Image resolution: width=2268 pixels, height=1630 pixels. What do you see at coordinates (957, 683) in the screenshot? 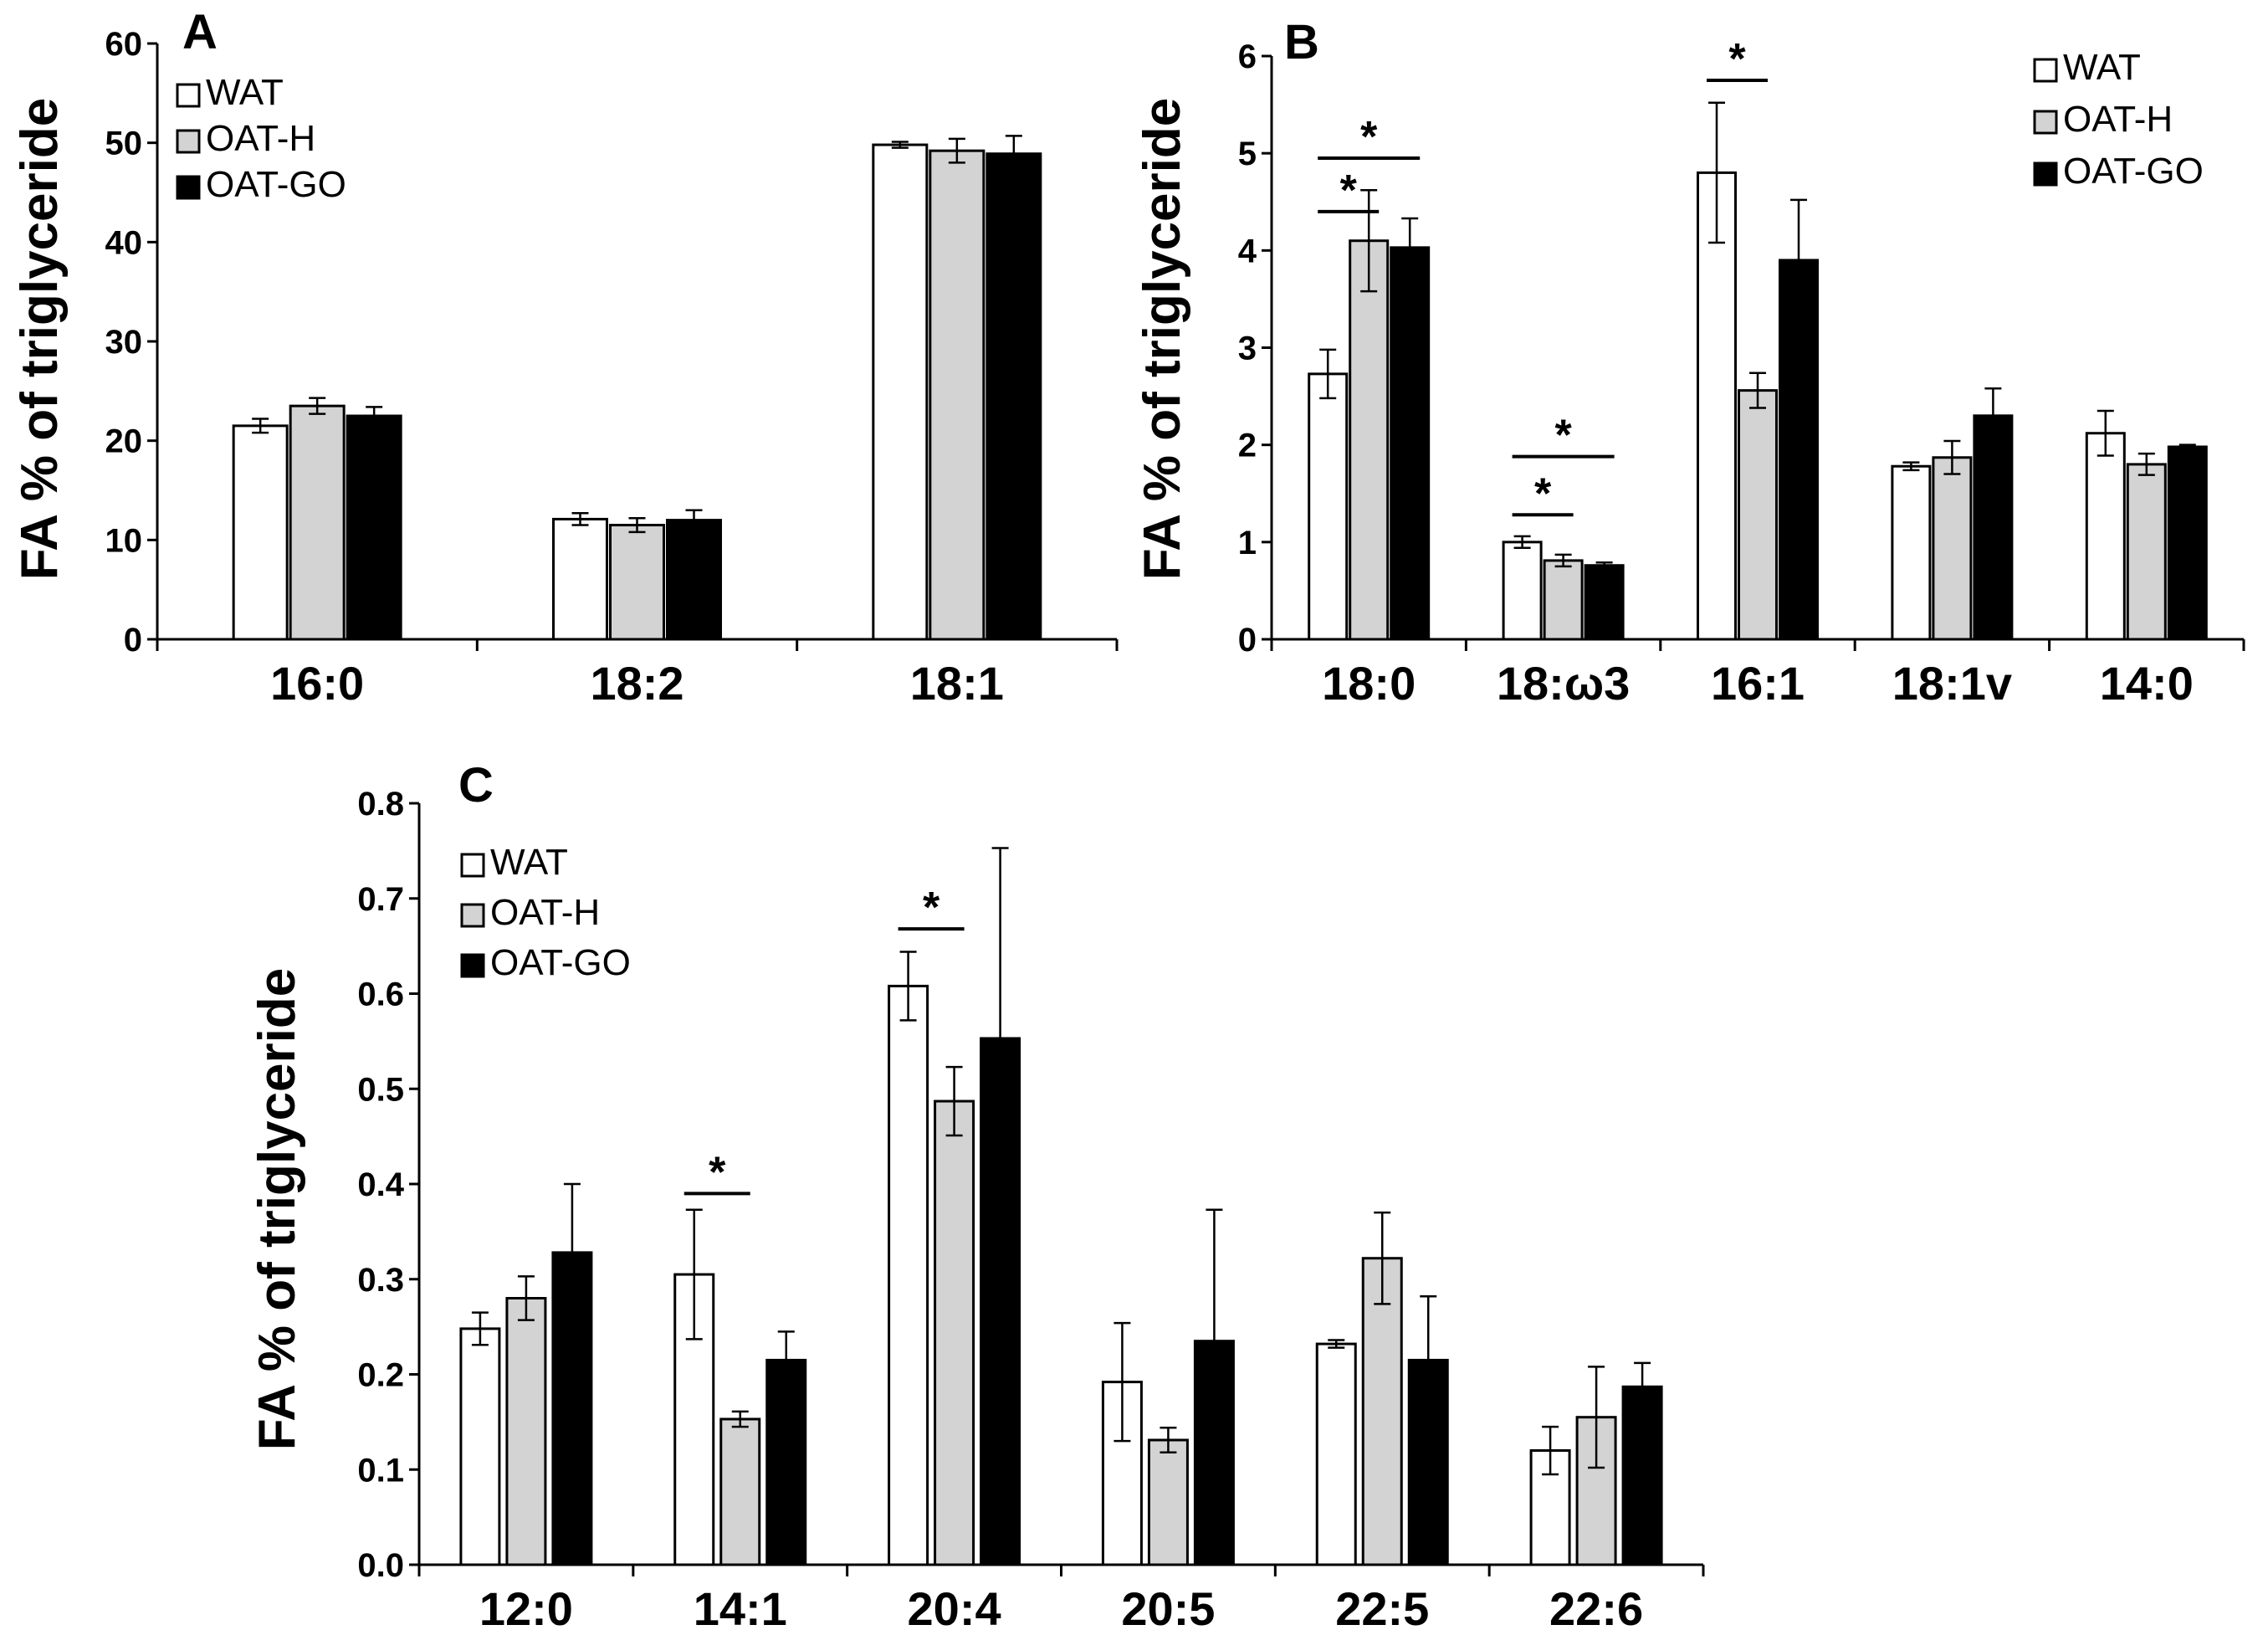
I see `x-category-label: 18:1` at bounding box center [957, 683].